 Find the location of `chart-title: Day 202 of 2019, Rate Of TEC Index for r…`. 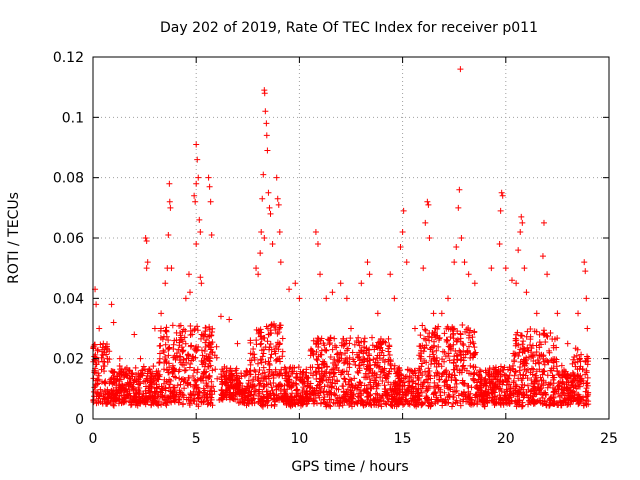

chart-title: Day 202 of 2019, Rate Of TEC Index for r… is located at coordinates (349, 28).